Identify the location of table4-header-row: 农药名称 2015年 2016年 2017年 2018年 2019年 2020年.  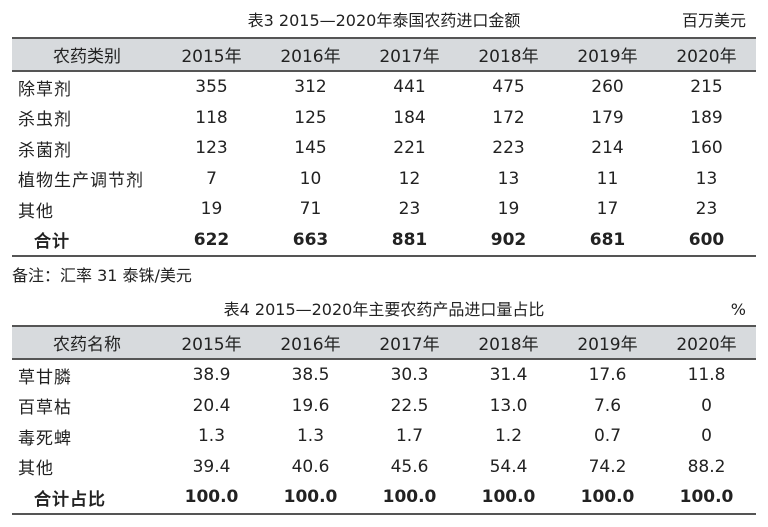
(384, 342).